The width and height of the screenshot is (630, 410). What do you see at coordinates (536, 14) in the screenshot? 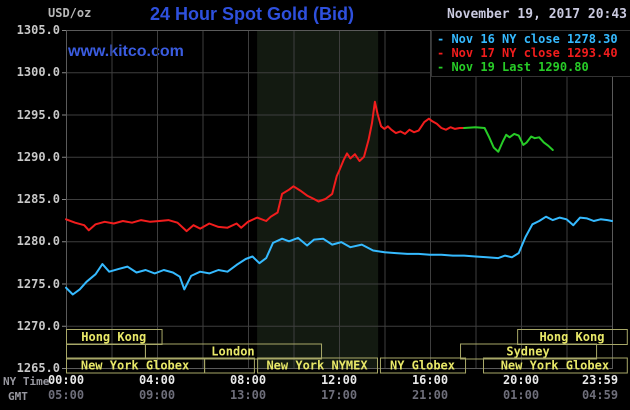
I see `datetime-label: November 19, 2017 20:43` at bounding box center [536, 14].